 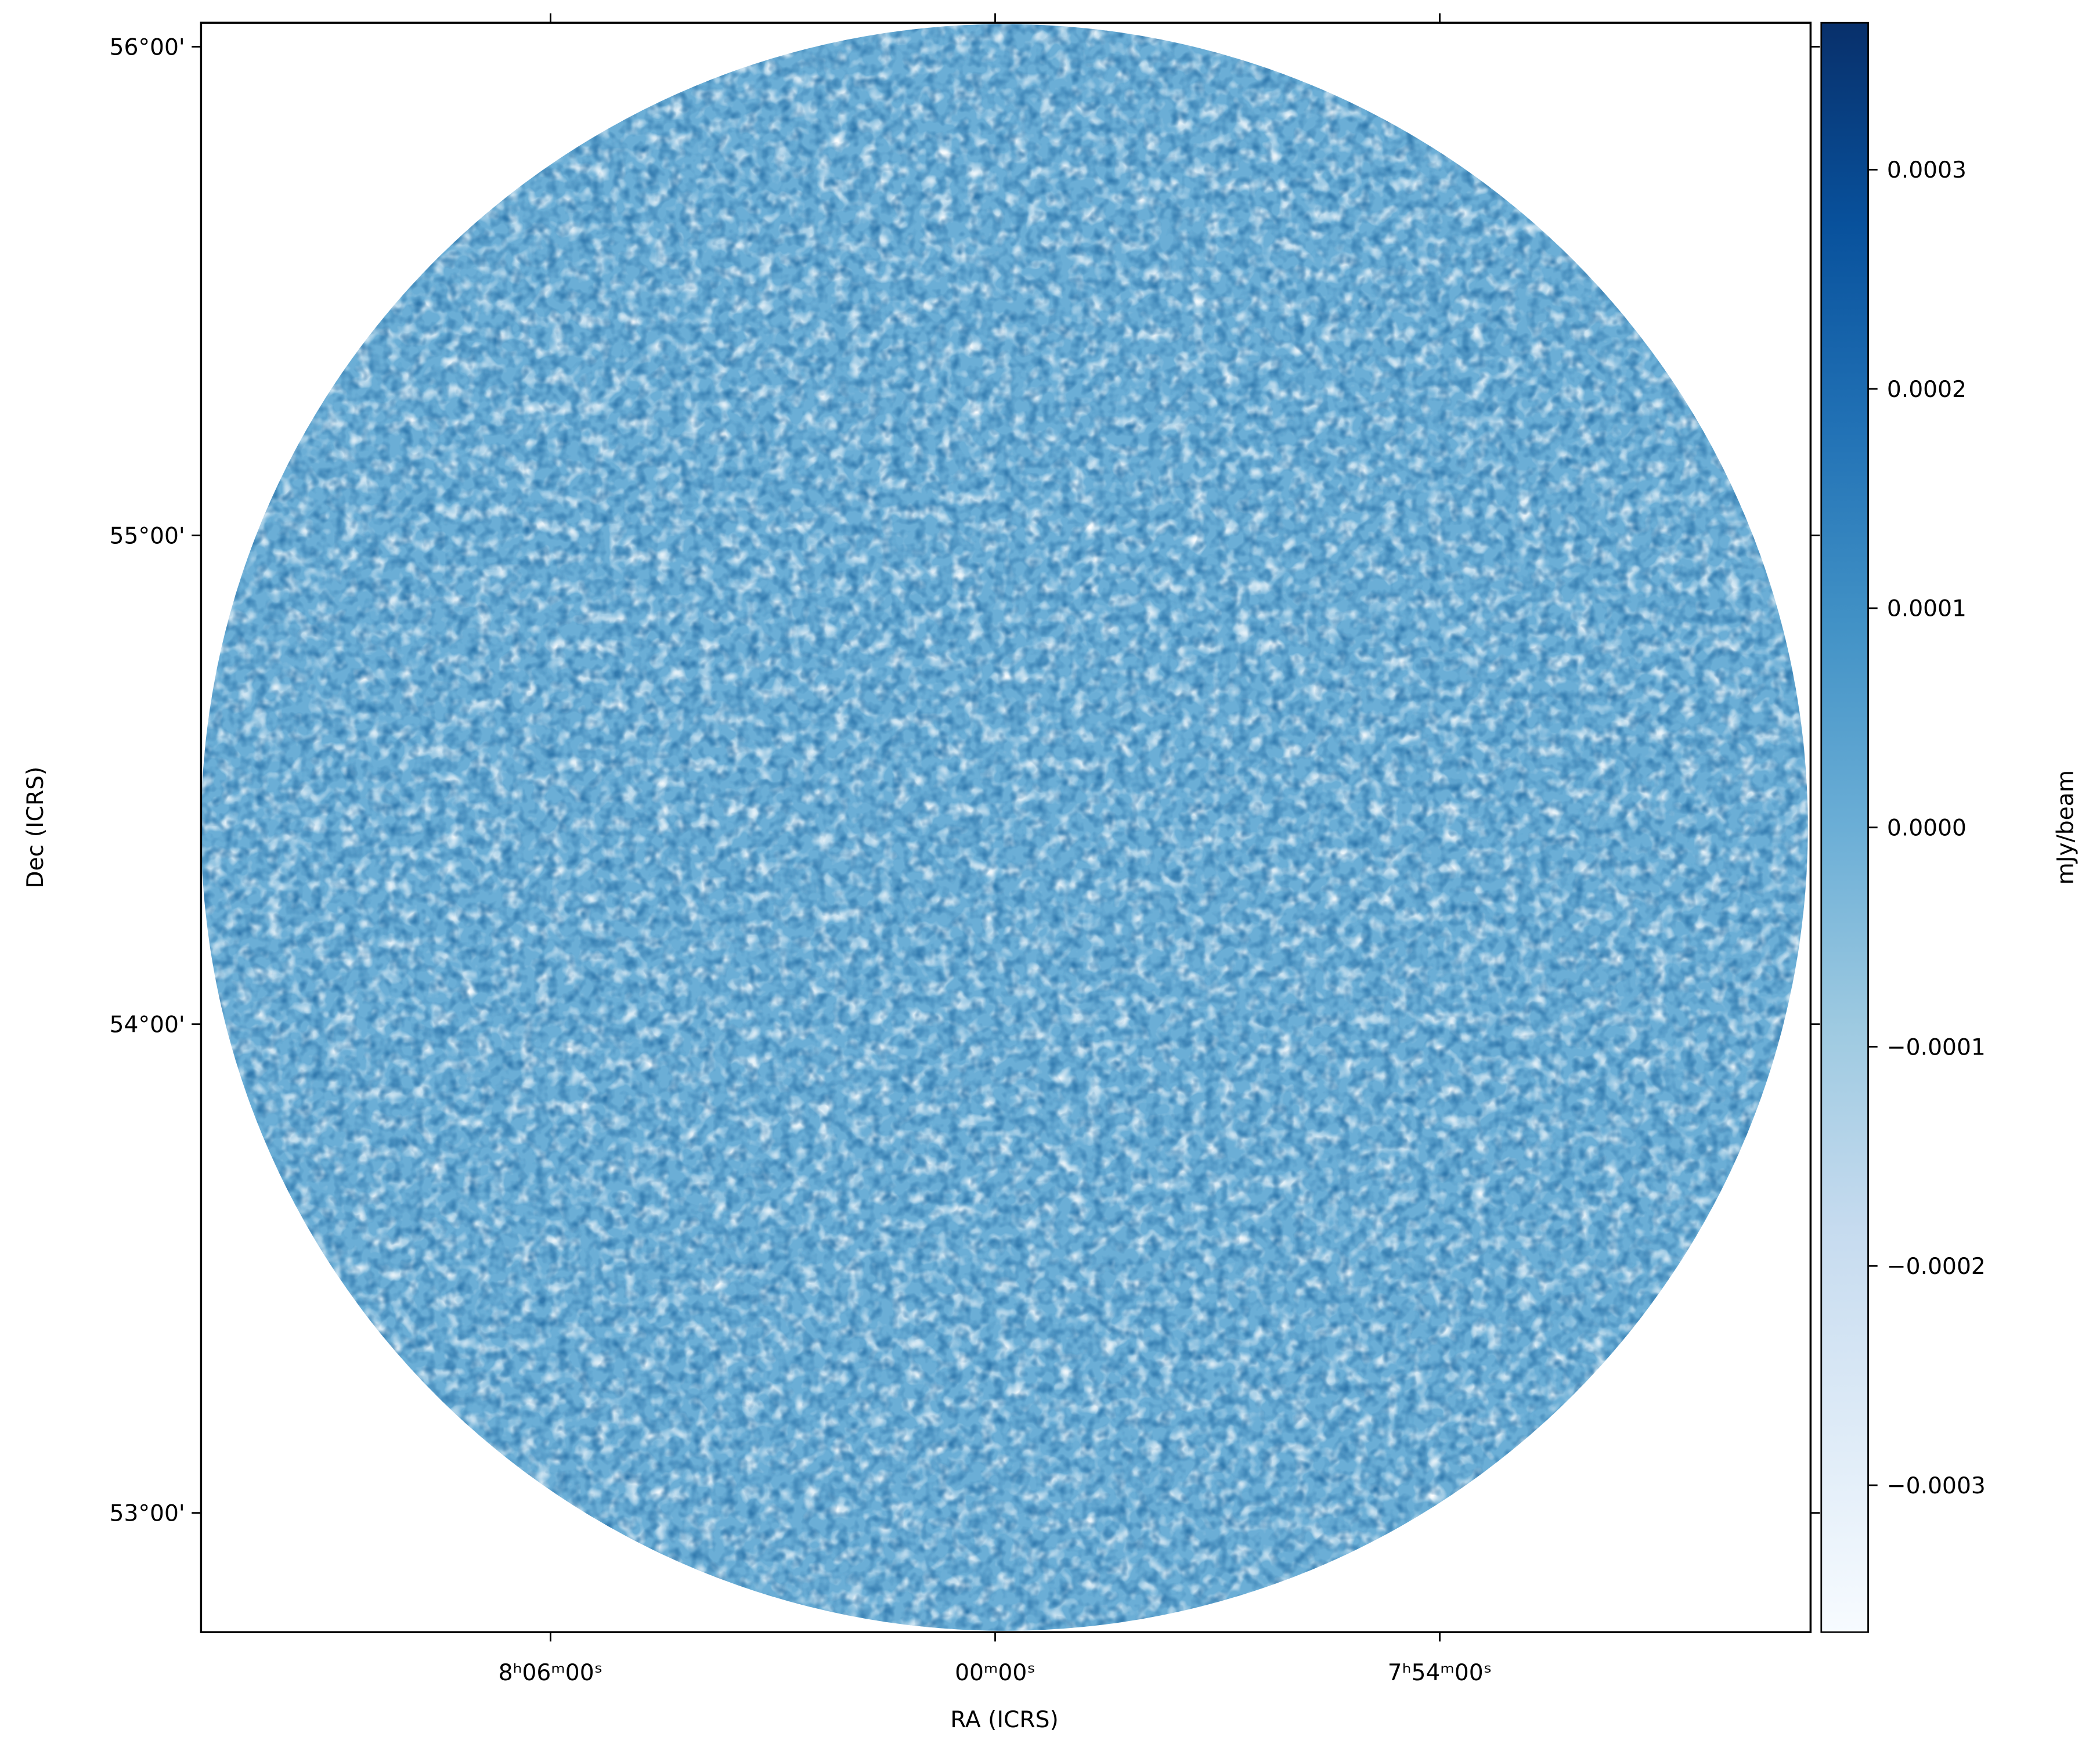 I want to click on colorbar-tick-label: 0.0002, so click(x=1927, y=390).